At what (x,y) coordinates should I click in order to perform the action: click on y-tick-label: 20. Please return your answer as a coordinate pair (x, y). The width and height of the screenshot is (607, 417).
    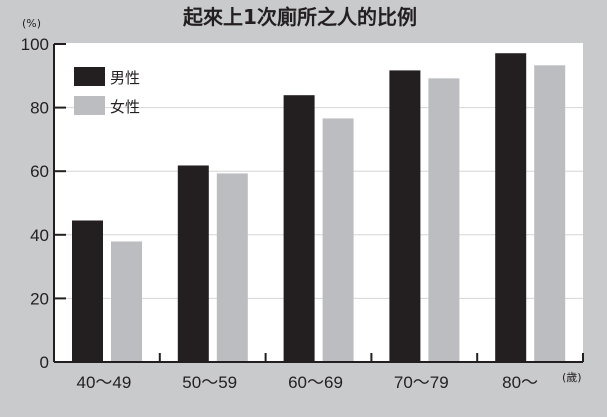
    Looking at the image, I should click on (39, 298).